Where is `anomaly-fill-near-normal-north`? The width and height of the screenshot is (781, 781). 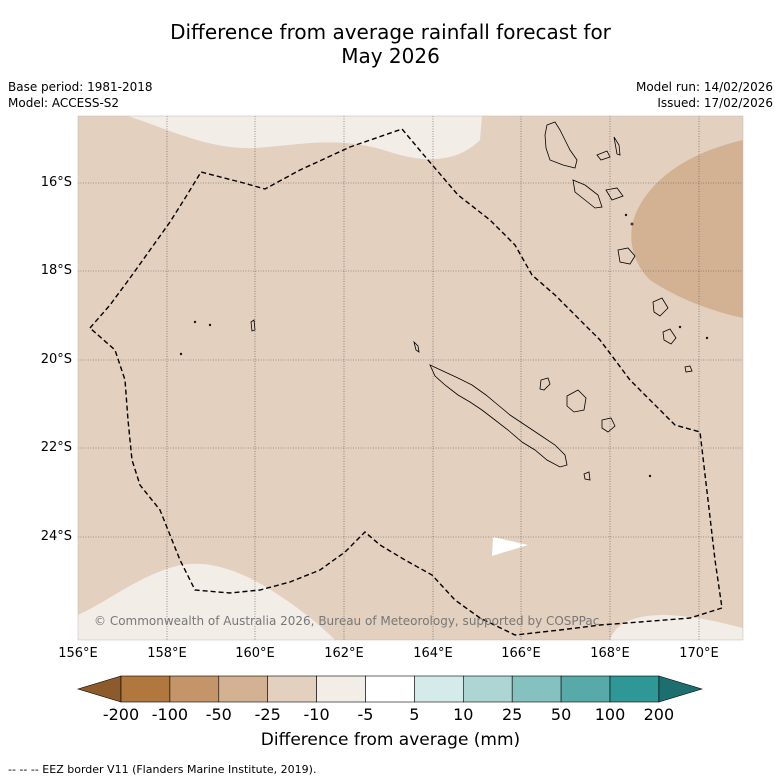 anomaly-fill-near-normal-north is located at coordinates (305, 138).